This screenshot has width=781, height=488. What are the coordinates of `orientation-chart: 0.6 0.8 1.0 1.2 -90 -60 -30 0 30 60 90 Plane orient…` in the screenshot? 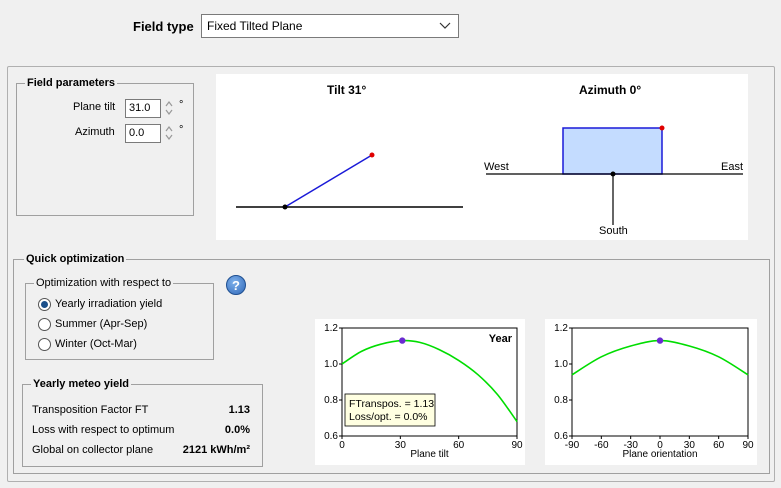 It's located at (651, 392).